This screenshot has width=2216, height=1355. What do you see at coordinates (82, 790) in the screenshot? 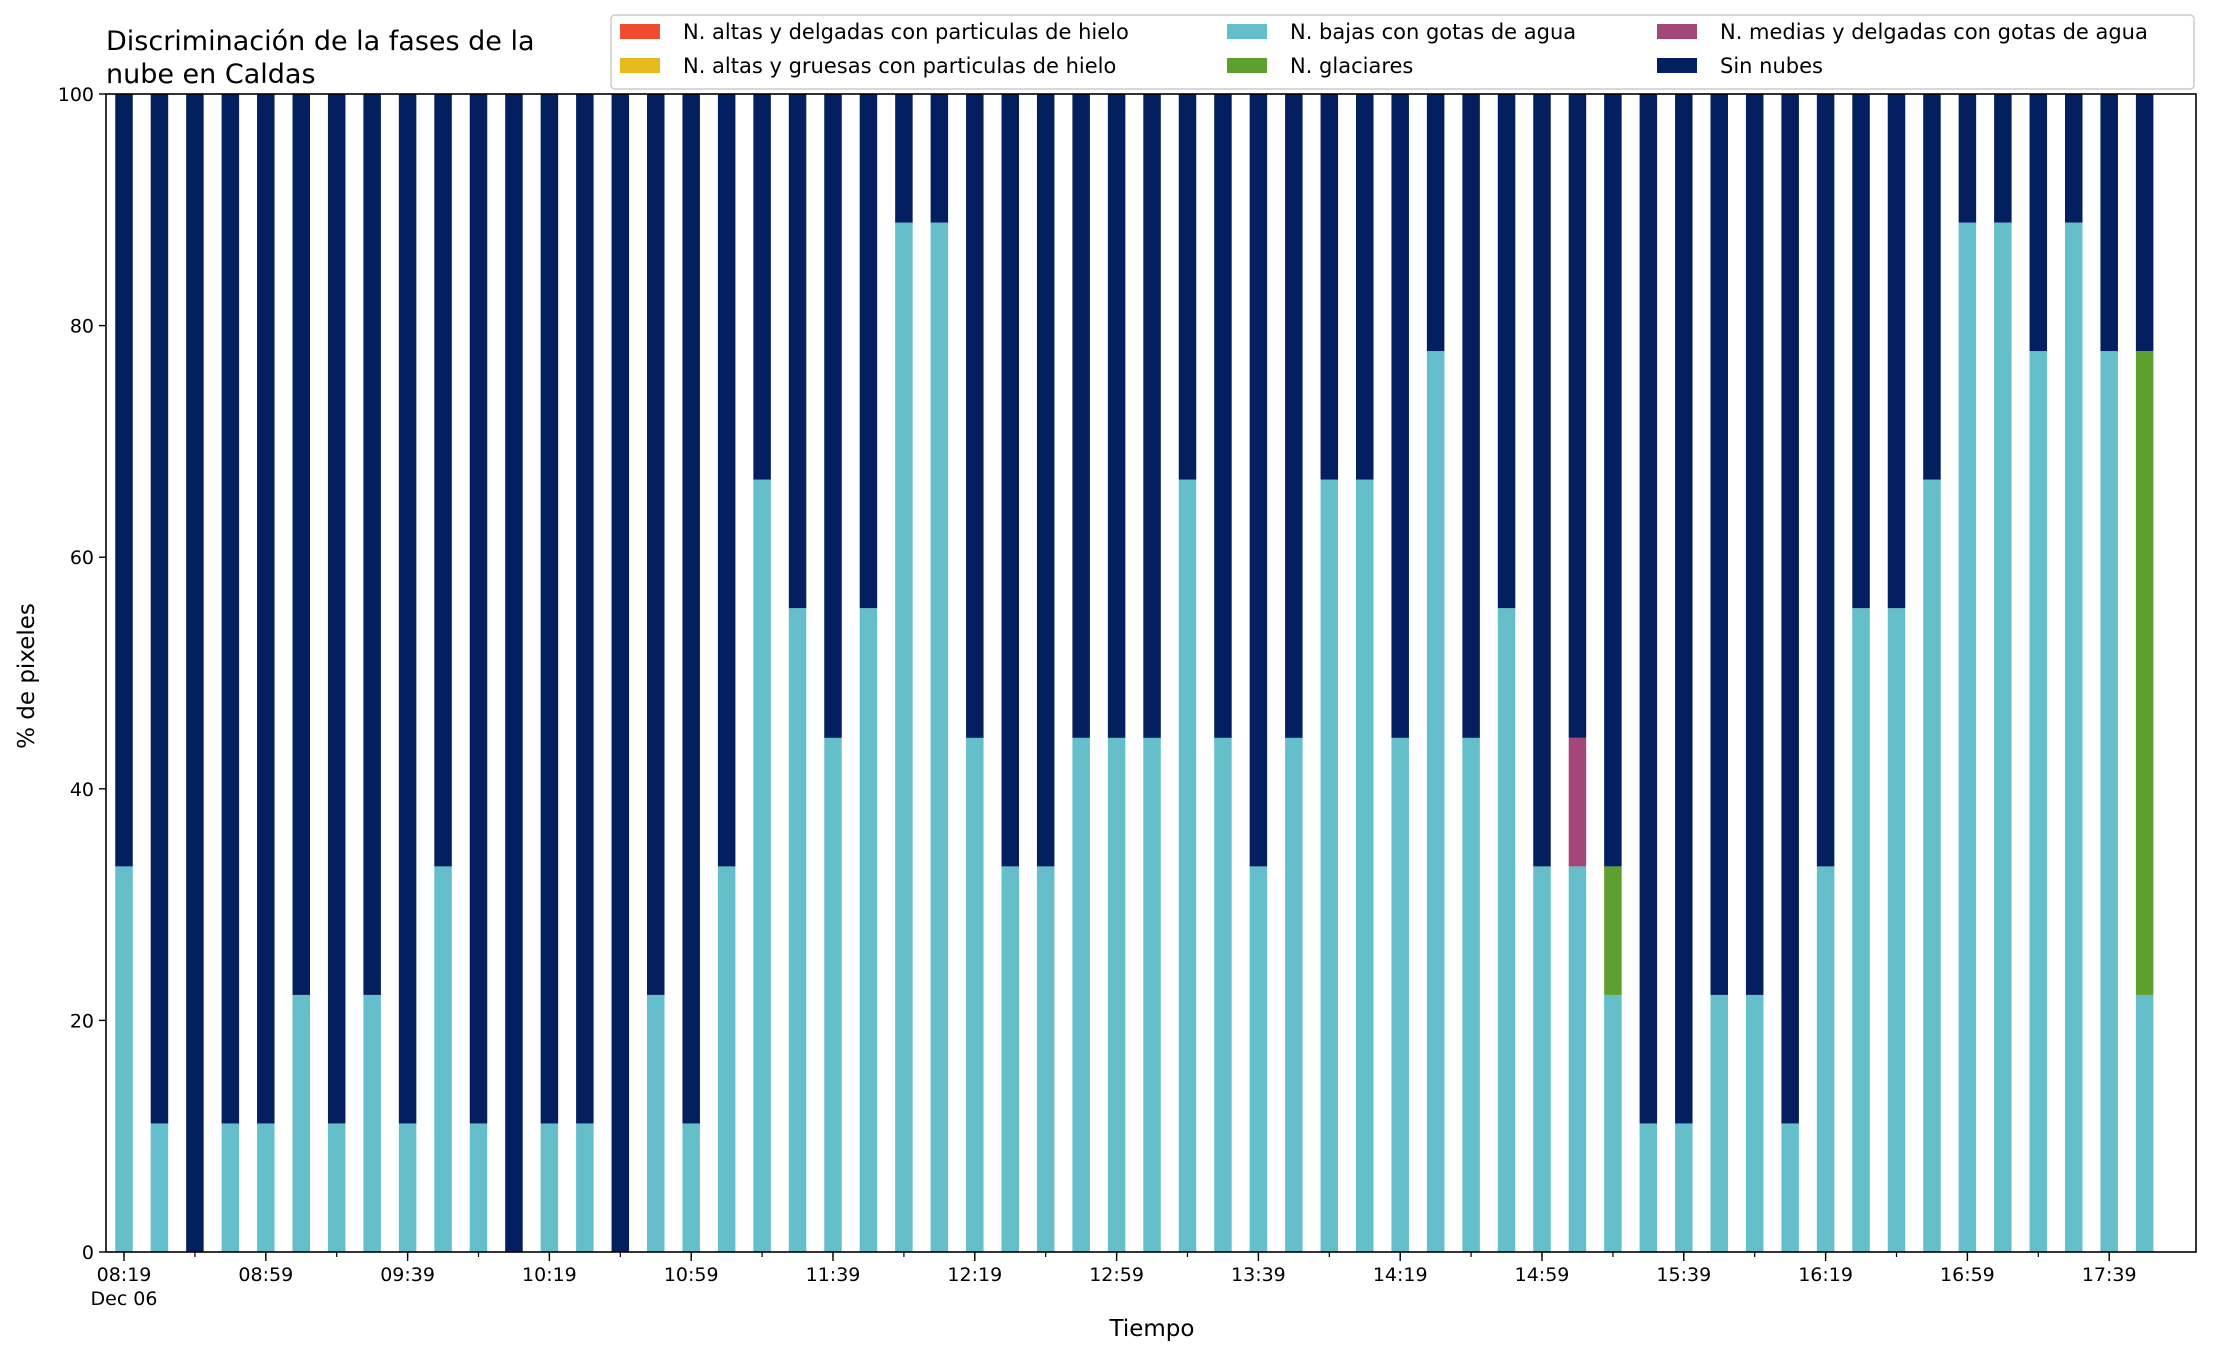
I see `y-tick-label: 40` at bounding box center [82, 790].